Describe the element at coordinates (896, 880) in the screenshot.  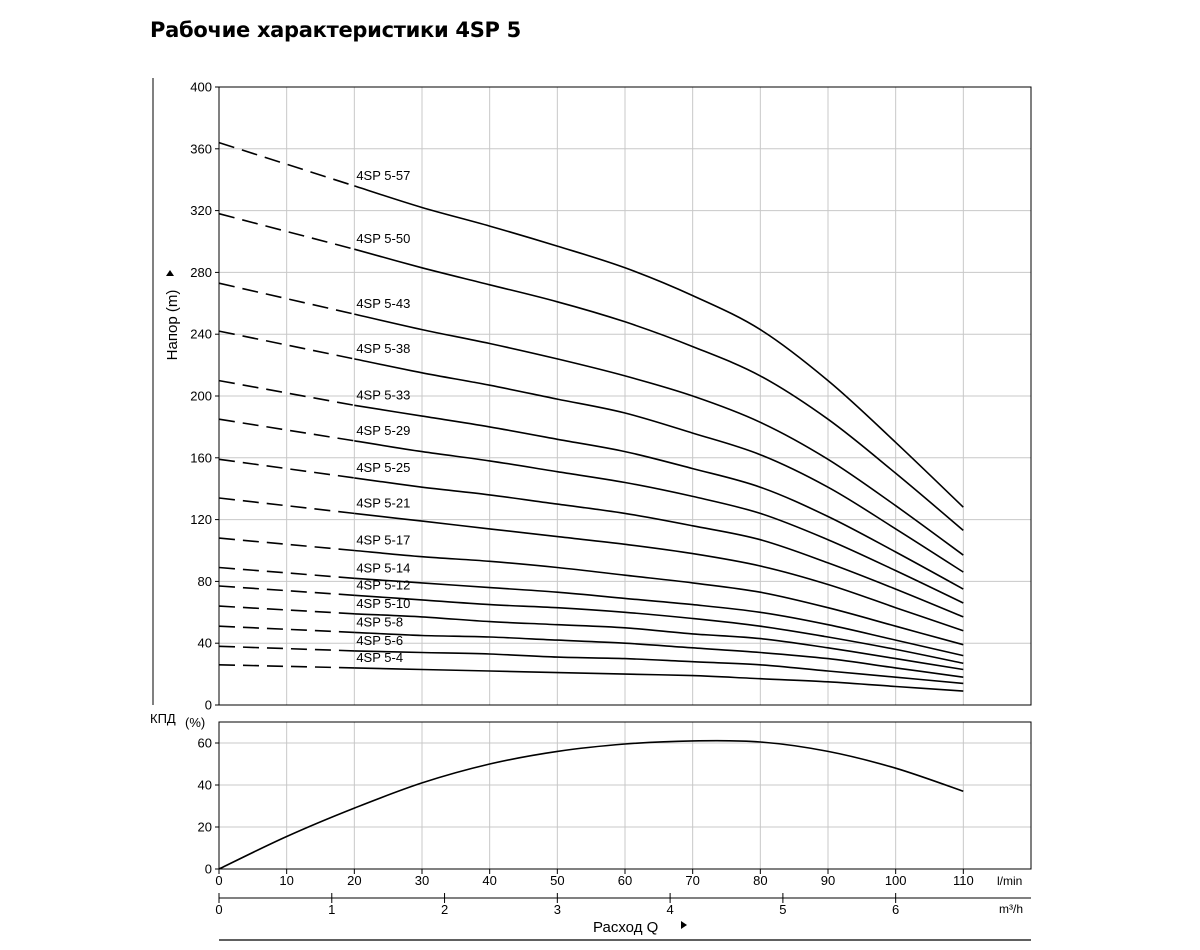
I see `x-tick-label: 100` at that location.